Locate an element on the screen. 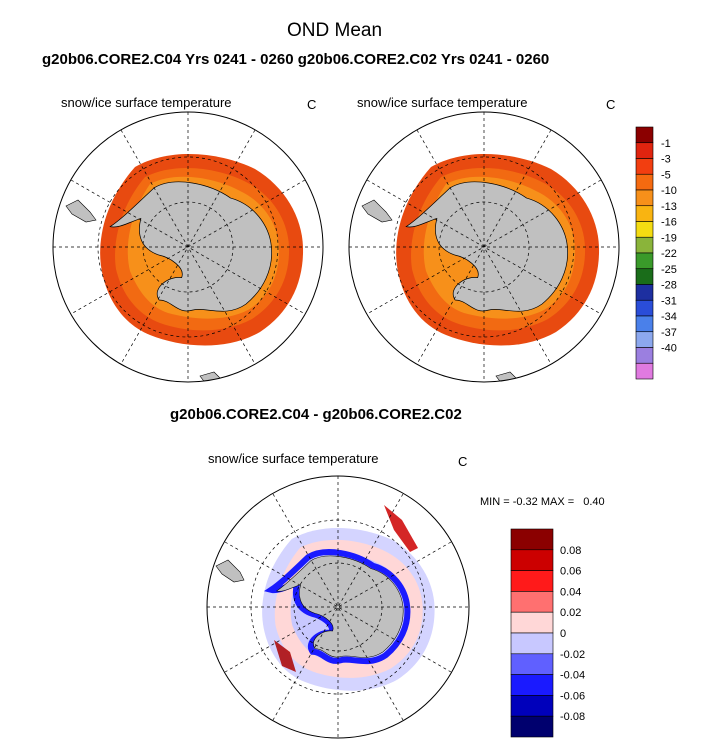 This screenshot has width=715, height=741. min-value: -0.32 is located at coordinates (525, 502).